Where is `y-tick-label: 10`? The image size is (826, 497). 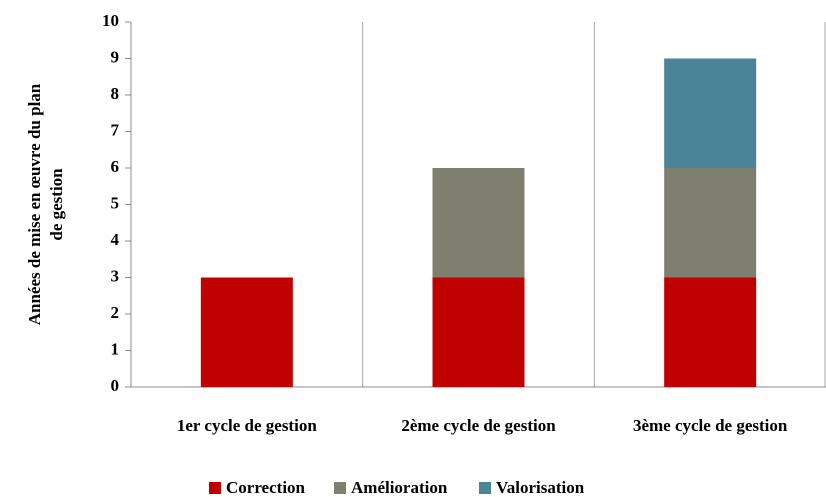 y-tick-label: 10 is located at coordinates (110, 20).